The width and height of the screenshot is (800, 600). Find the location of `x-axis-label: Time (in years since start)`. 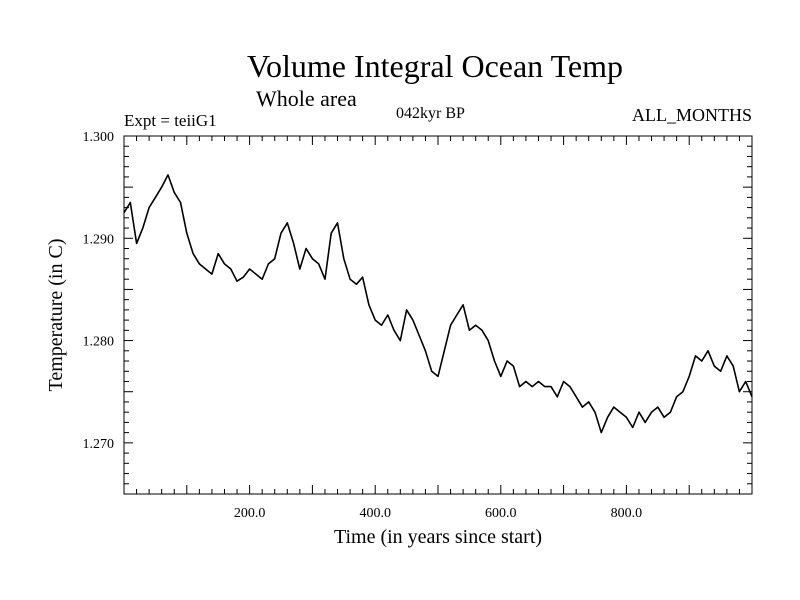

x-axis-label: Time (in years since start) is located at coordinates (438, 537).